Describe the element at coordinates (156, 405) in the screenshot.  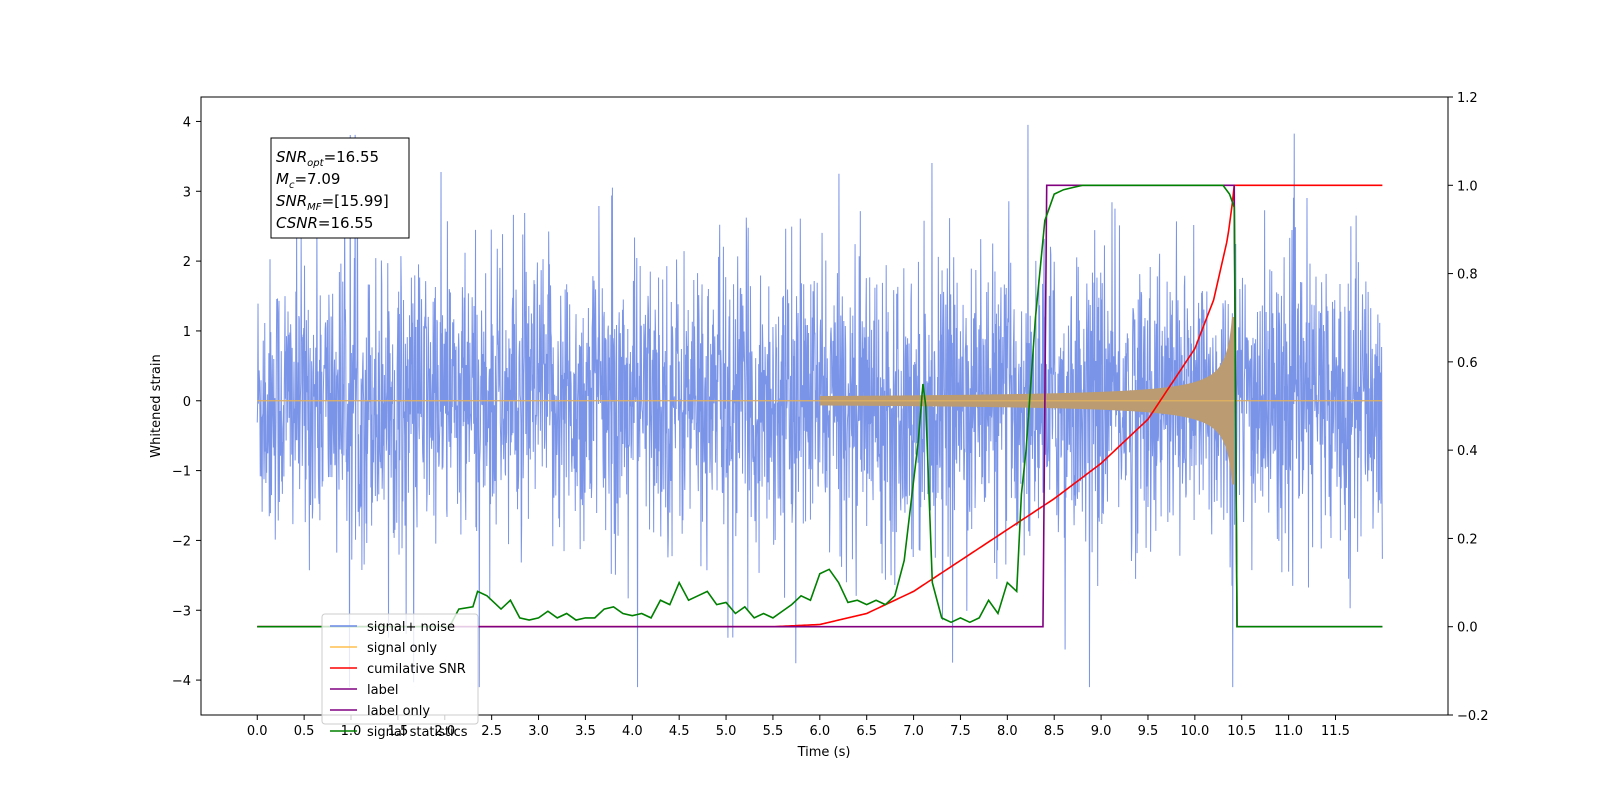
I see `y-axis-label: Whitened strain` at that location.